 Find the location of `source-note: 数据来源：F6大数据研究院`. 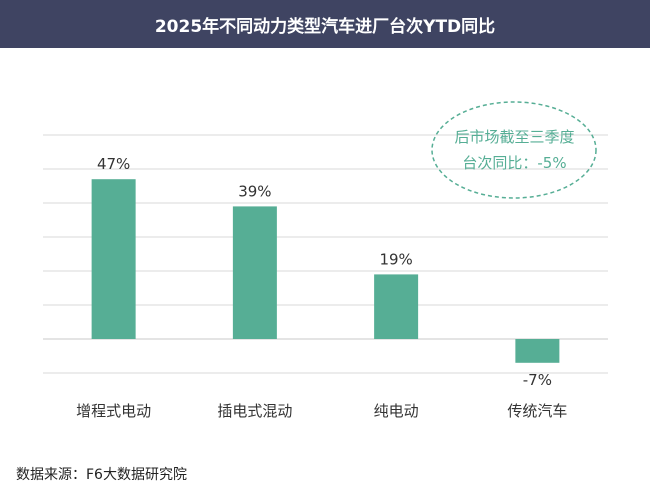

source-note: 数据来源：F6大数据研究院 is located at coordinates (101, 475).